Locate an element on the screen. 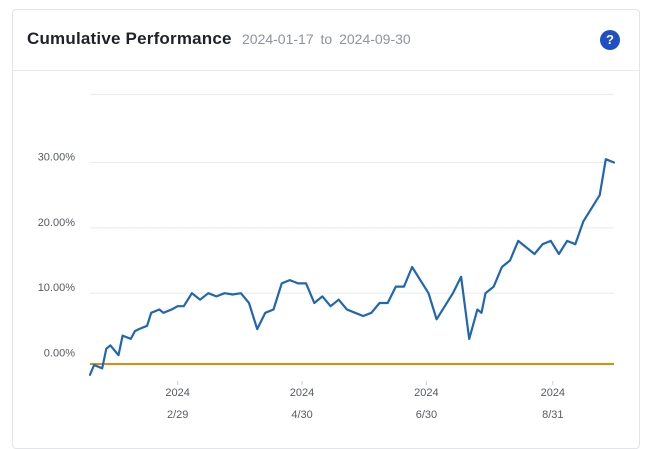 The image size is (650, 449). x-tick-label: 6/30 is located at coordinates (426, 415).